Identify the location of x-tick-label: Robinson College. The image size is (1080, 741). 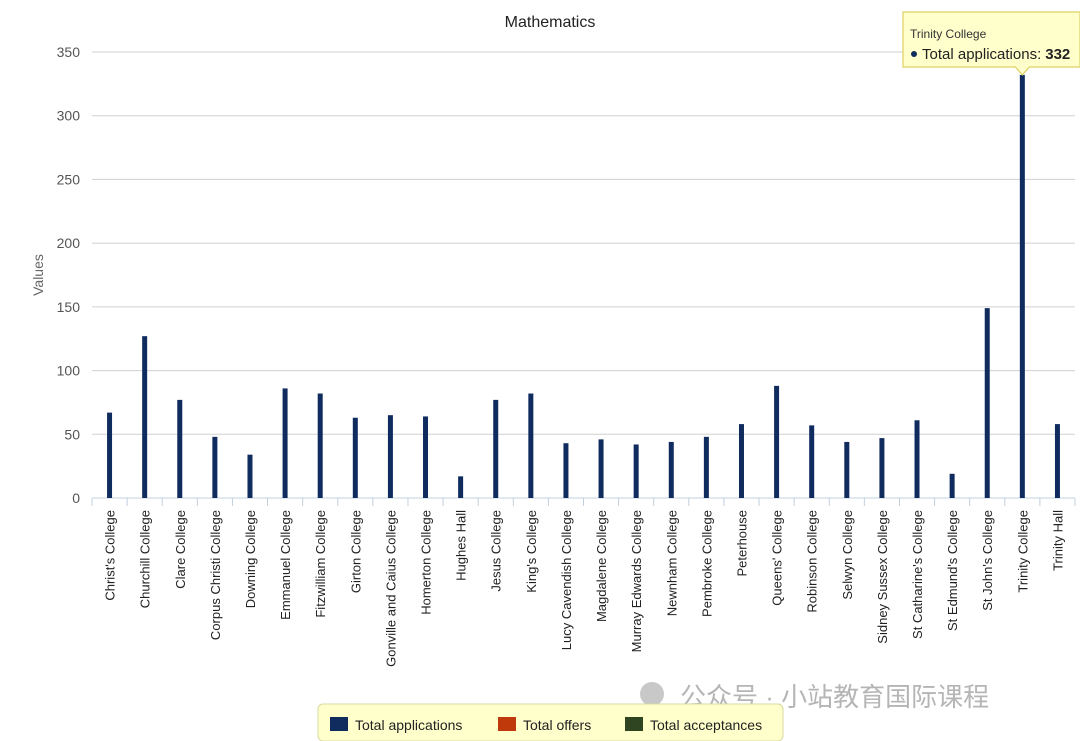
(812, 561).